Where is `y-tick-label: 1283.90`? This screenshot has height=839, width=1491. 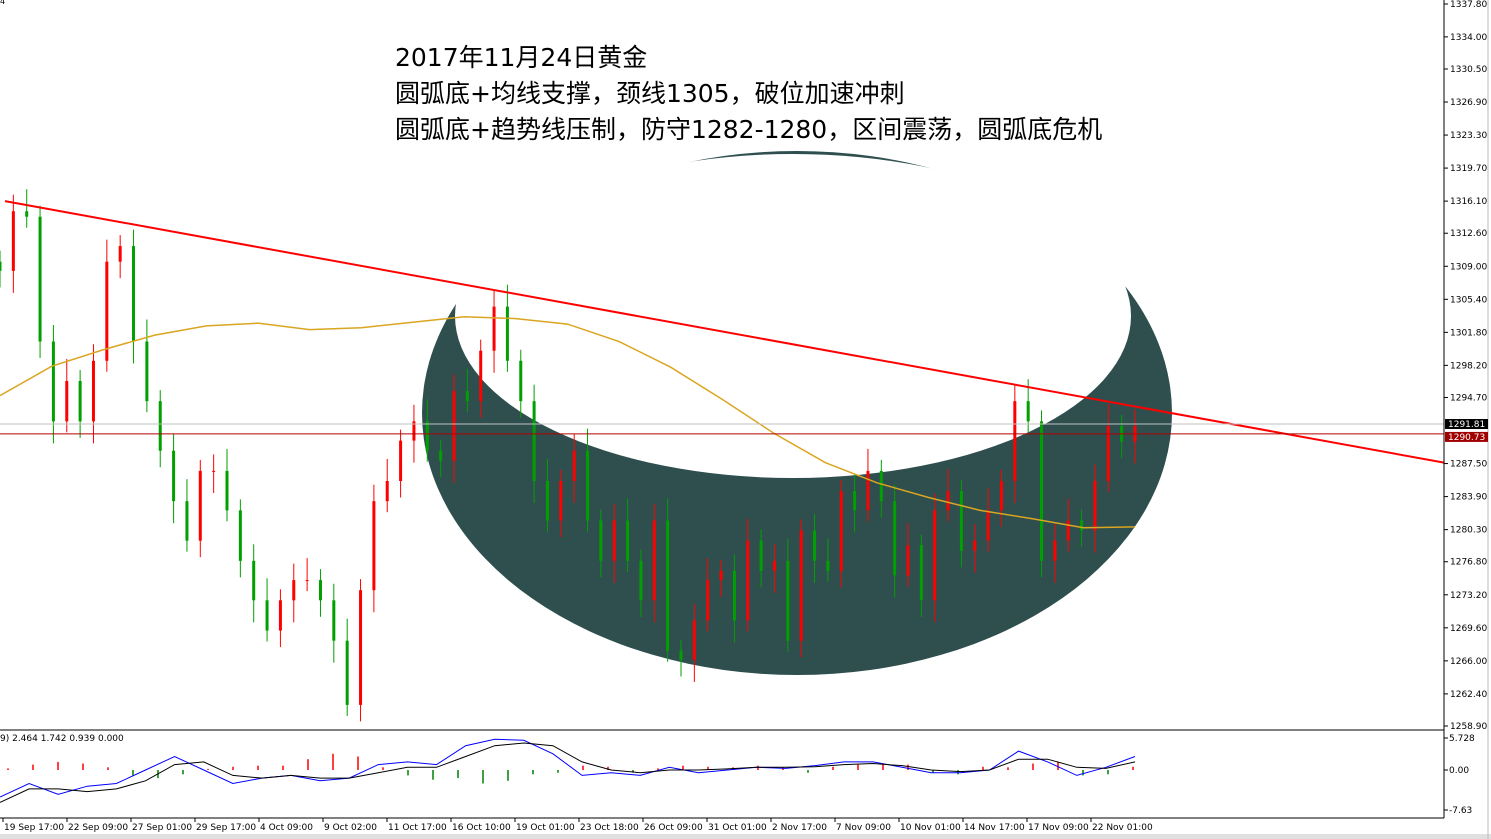 y-tick-label: 1283.90 is located at coordinates (1468, 498).